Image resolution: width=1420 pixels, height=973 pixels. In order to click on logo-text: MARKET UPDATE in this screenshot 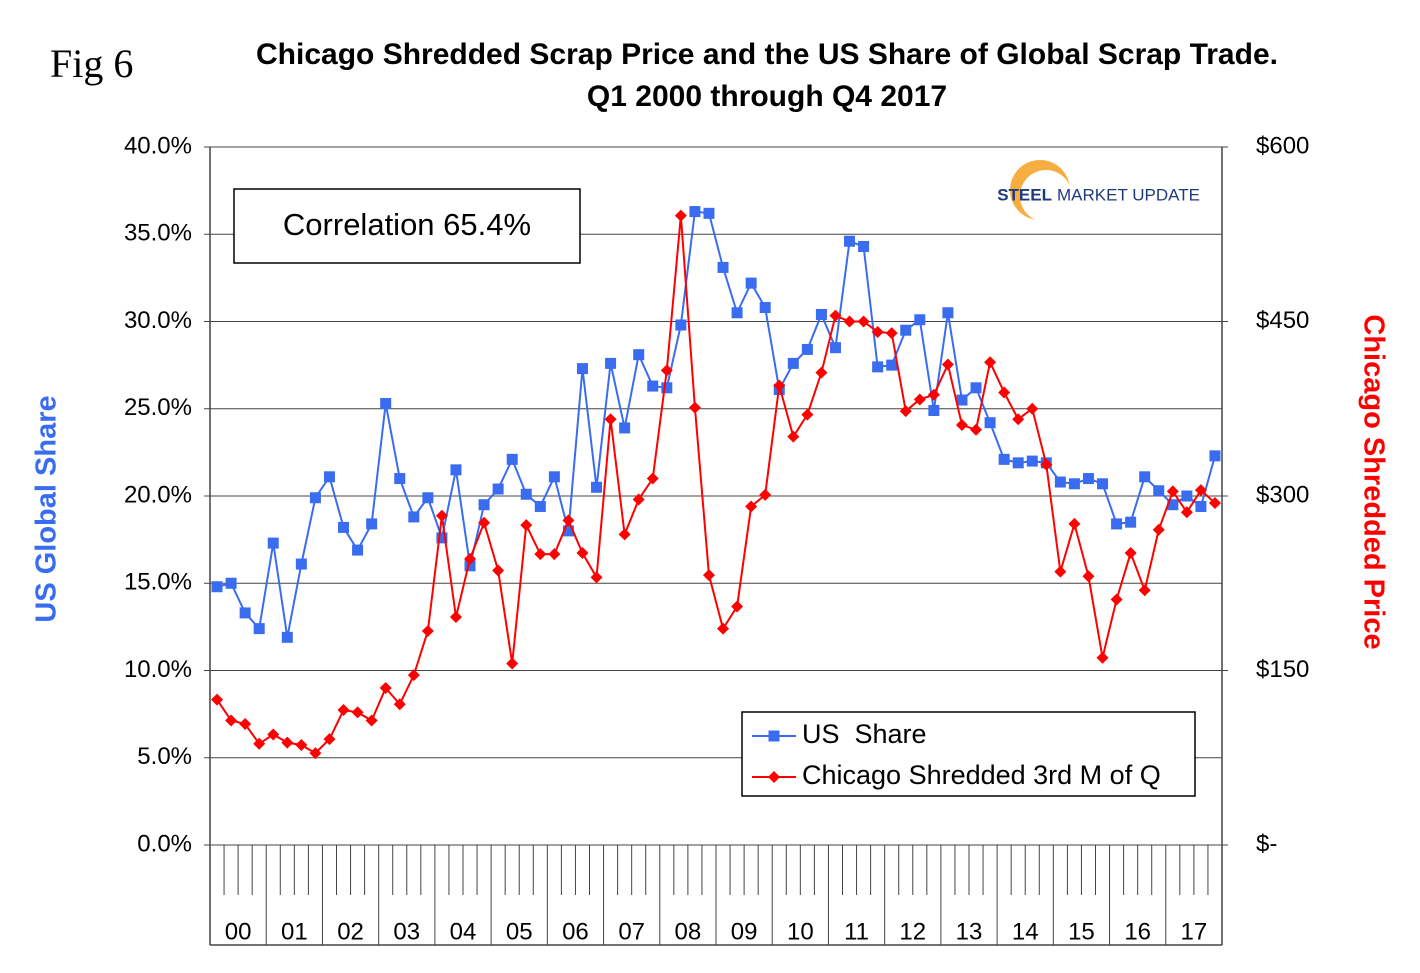, I will do `click(1128, 194)`.